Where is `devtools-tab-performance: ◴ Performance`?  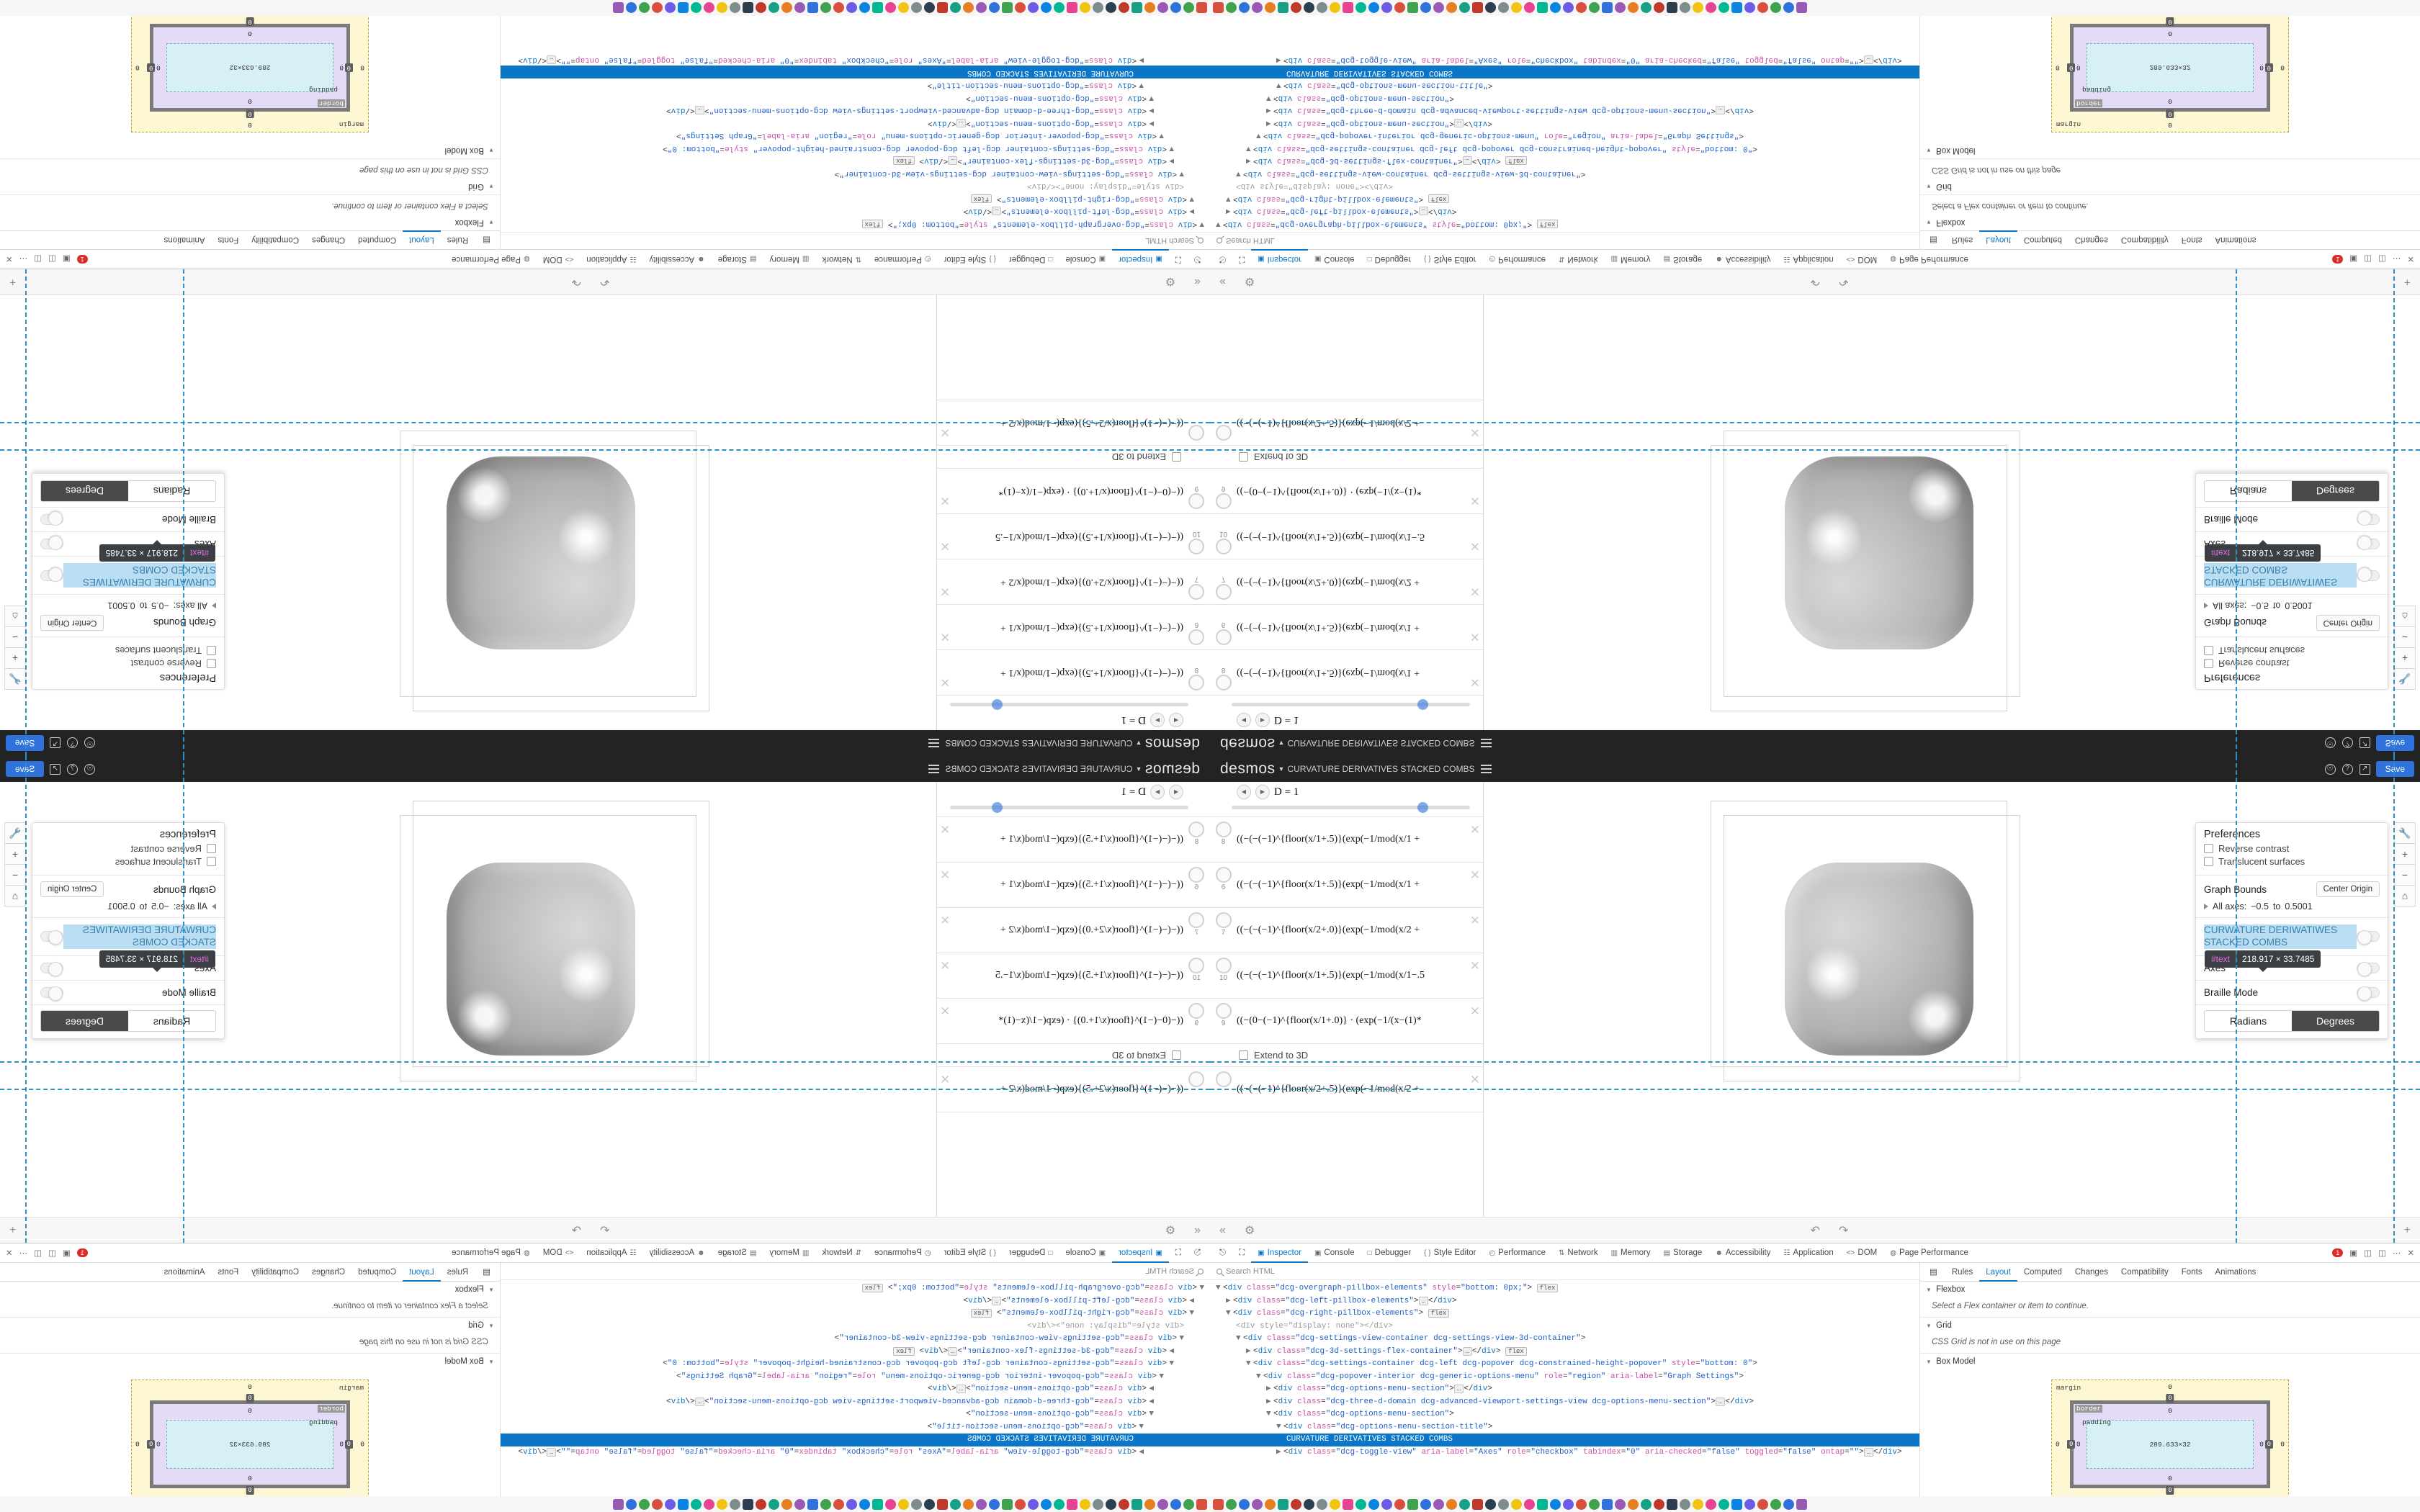 devtools-tab-performance: ◴ Performance is located at coordinates (1517, 259).